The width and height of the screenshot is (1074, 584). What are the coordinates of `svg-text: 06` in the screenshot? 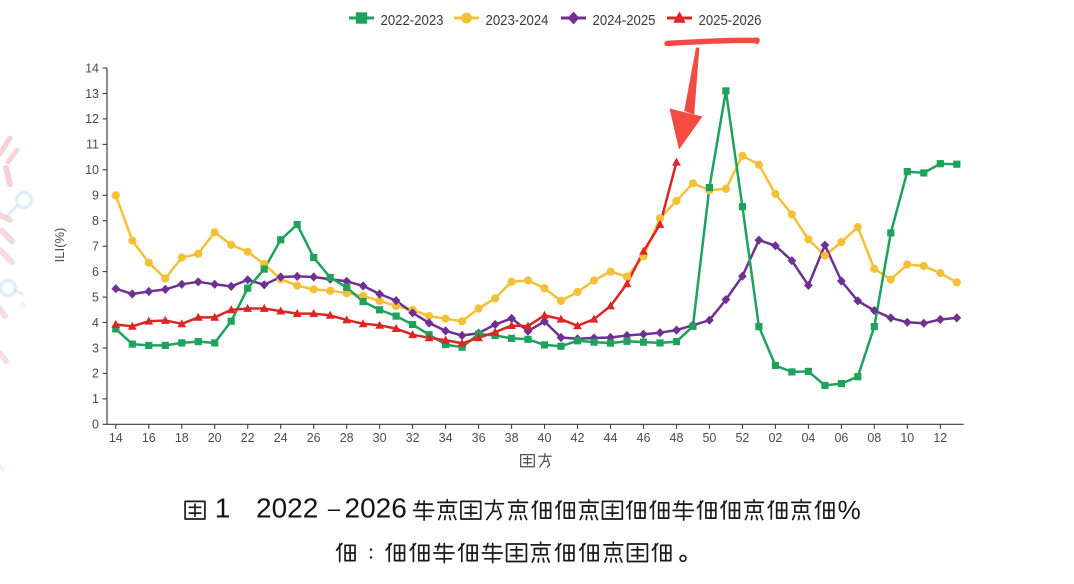 It's located at (841, 438).